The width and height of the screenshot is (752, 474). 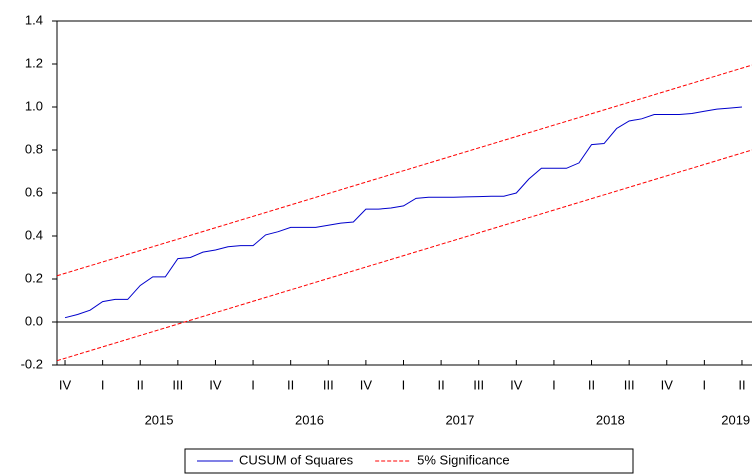 What do you see at coordinates (34, 62) in the screenshot?
I see `y-tick-label: 1.2` at bounding box center [34, 62].